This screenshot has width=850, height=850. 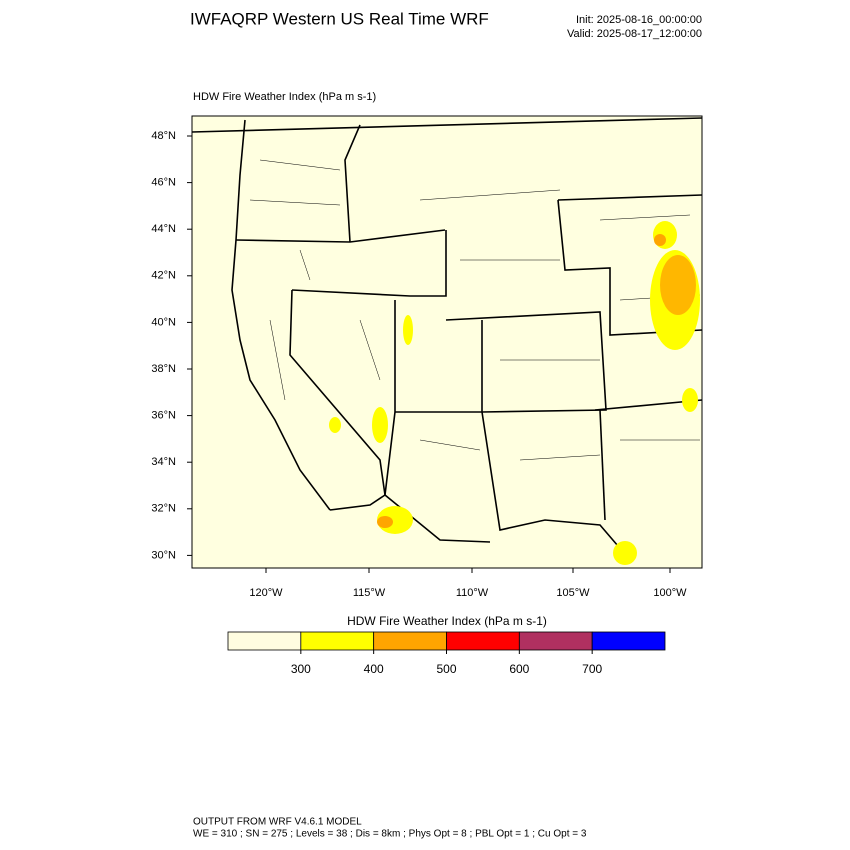 I want to click on footer-line: OUTPUT FROM WRF V4.6.1 MODEL, so click(x=277, y=822).